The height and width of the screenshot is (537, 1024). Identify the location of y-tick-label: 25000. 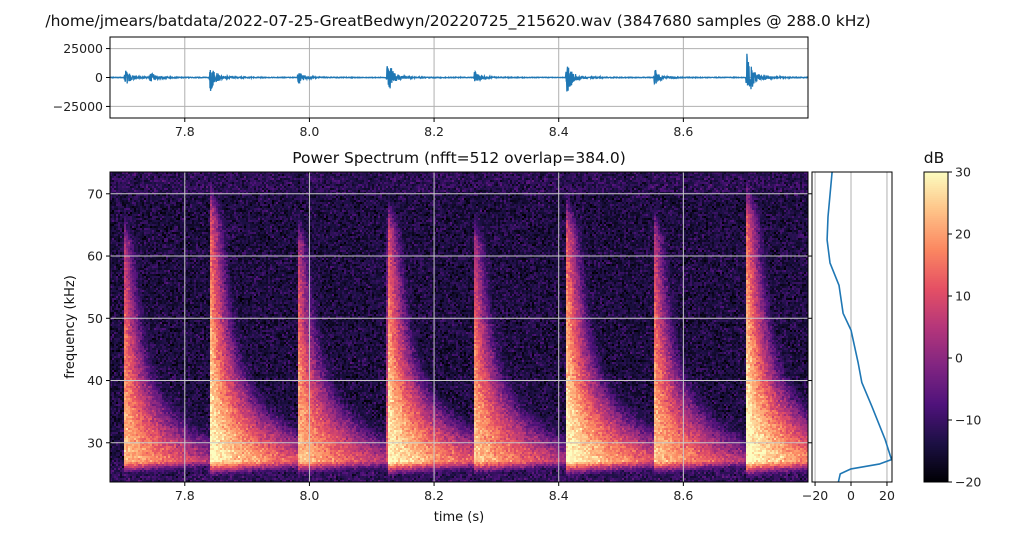
(83, 48).